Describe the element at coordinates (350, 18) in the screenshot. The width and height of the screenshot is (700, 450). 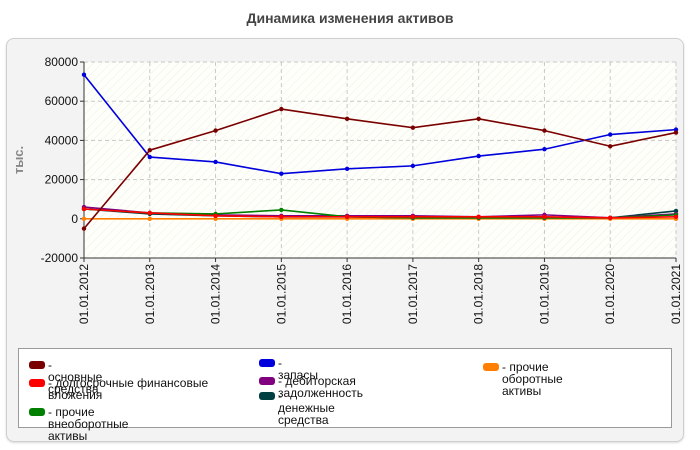
I see `chart-title: Динамика изменения активов` at that location.